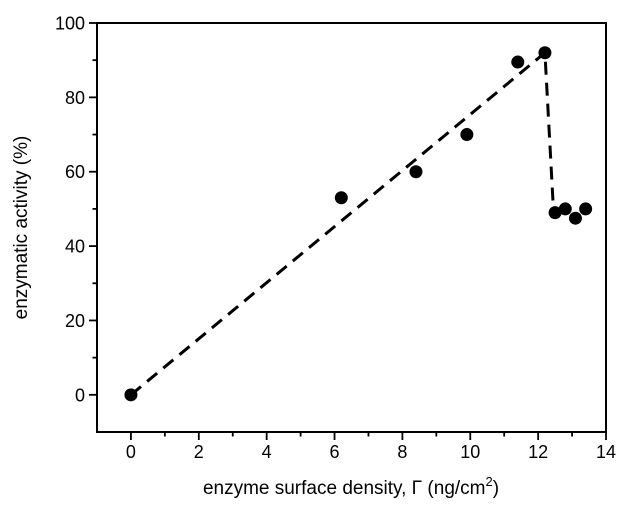  Describe the element at coordinates (335, 452) in the screenshot. I see `x-axis-tick-label: 6` at that location.